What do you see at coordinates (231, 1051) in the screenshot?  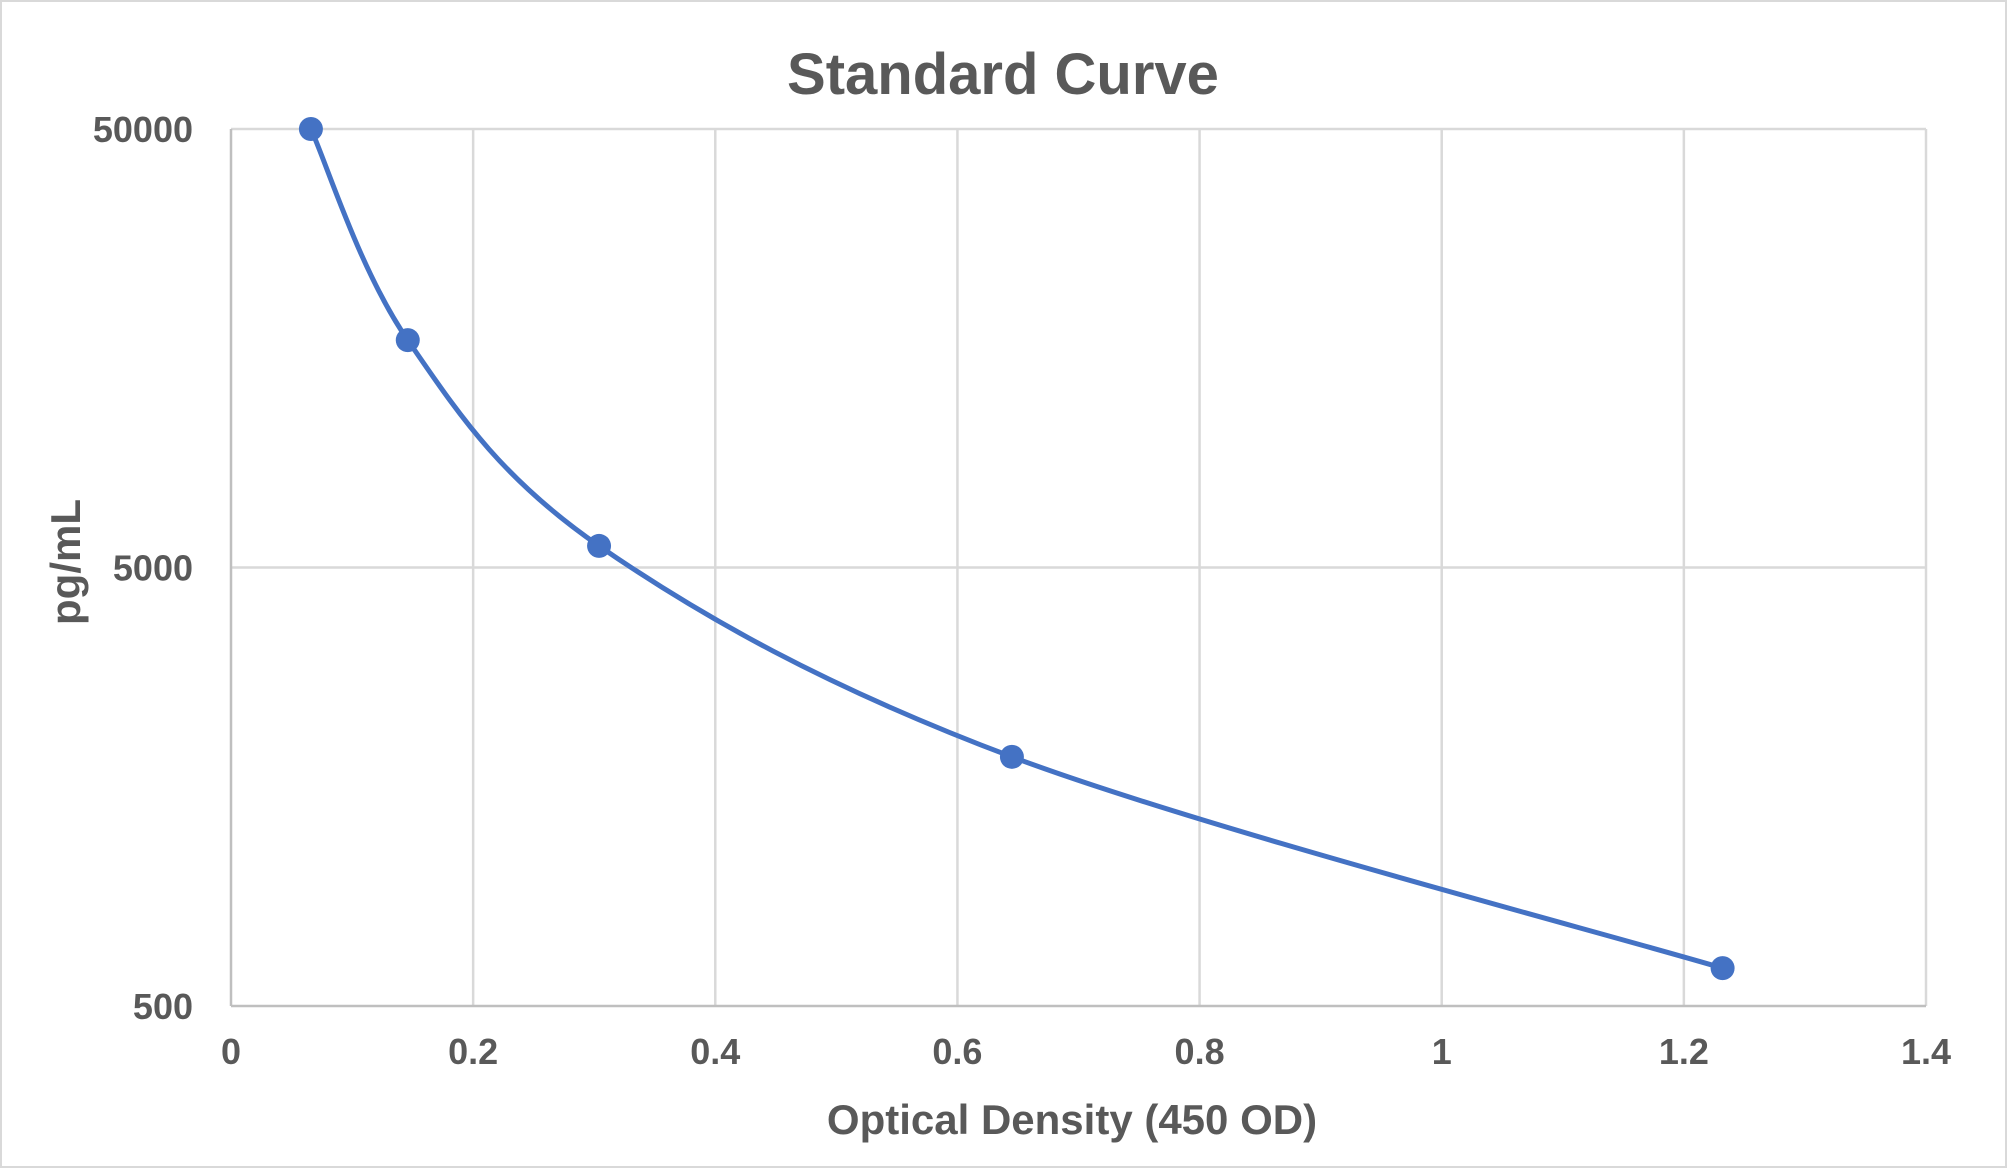 I see `x-tick-label: 0` at bounding box center [231, 1051].